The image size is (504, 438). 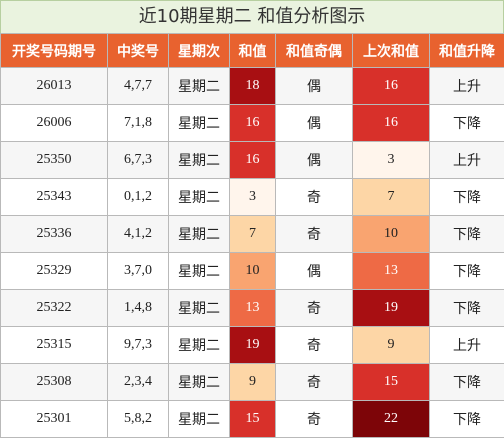 I want to click on issue-cell: 25336, so click(x=54, y=234).